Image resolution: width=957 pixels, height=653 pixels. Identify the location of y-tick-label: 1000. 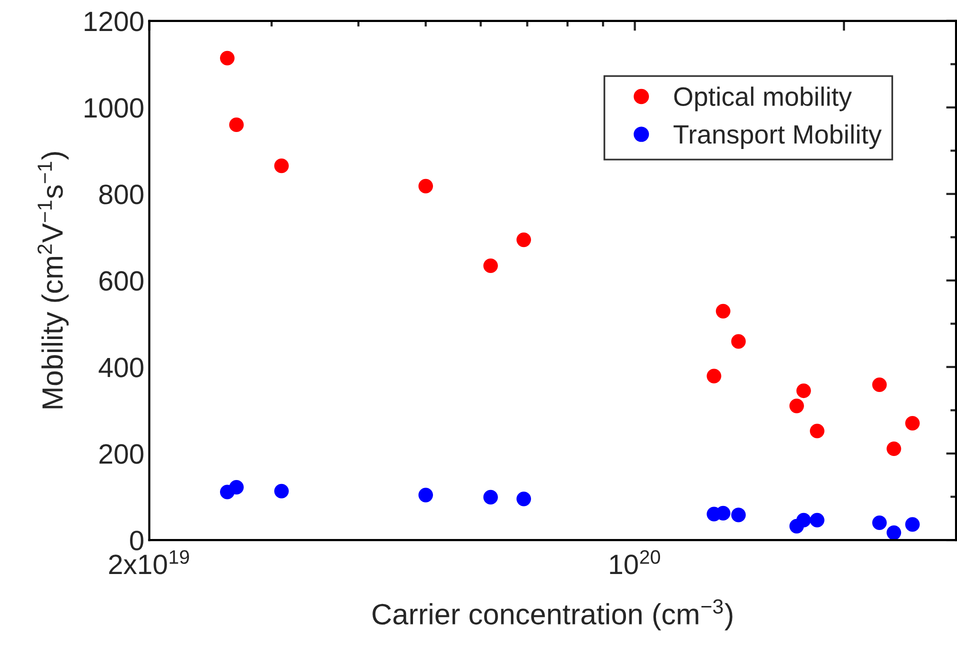
(114, 108).